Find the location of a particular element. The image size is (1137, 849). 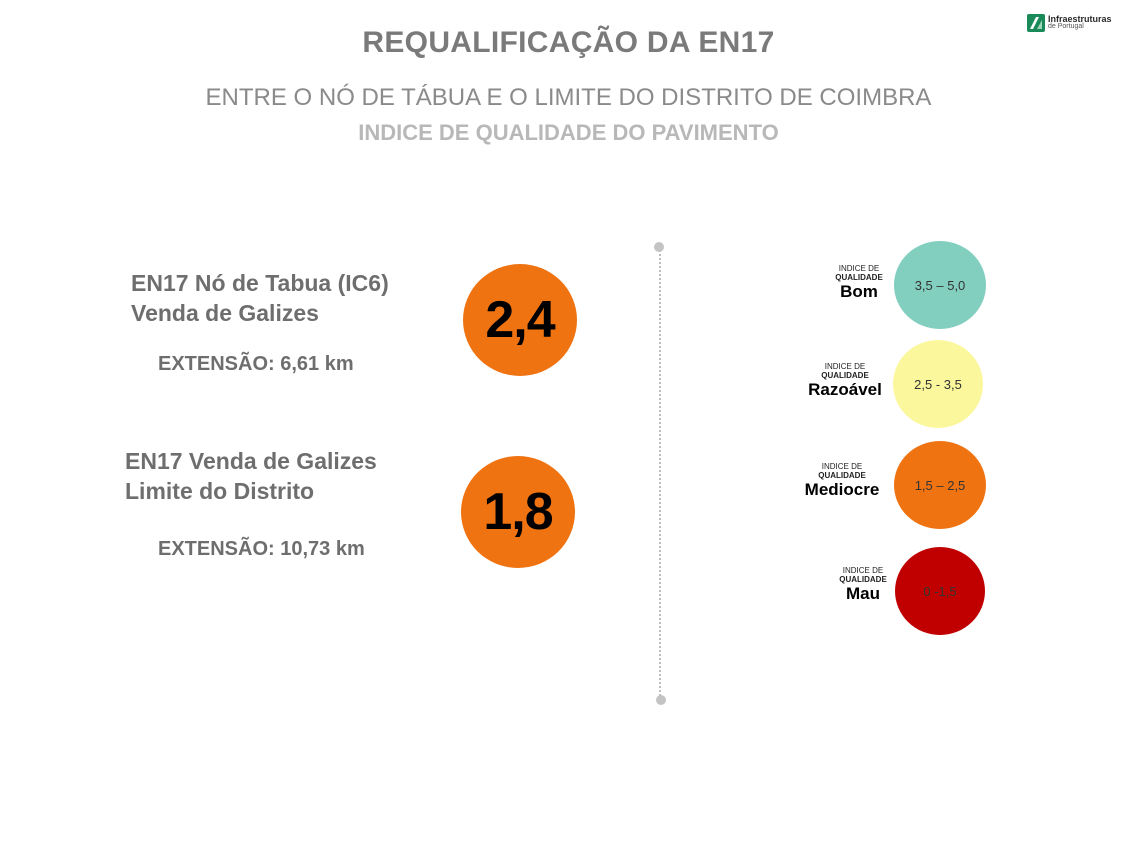

legend-mau-range: 0 -1,5 is located at coordinates (939, 591).